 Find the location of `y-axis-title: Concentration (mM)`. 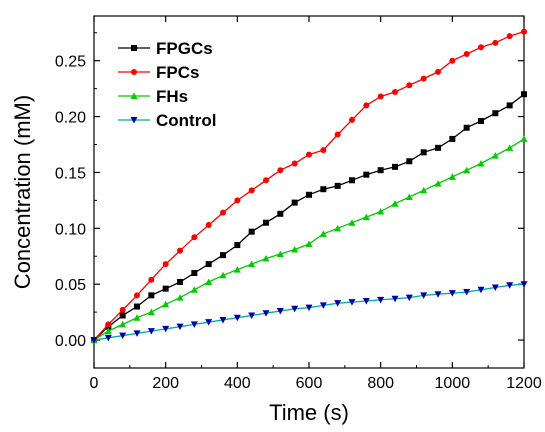

y-axis-title: Concentration (mM) is located at coordinates (22, 192).